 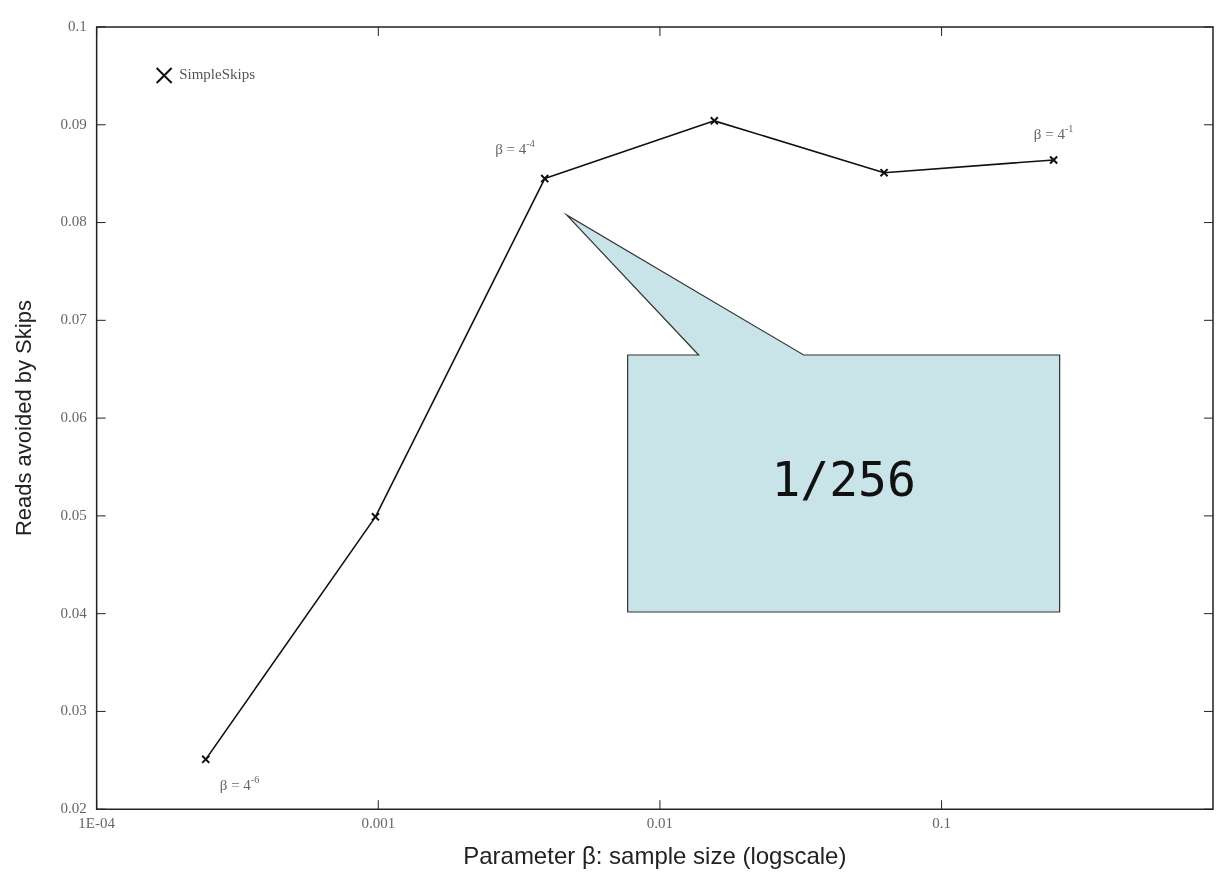 What do you see at coordinates (77, 25) in the screenshot?
I see `y-tick-label: 0.1` at bounding box center [77, 25].